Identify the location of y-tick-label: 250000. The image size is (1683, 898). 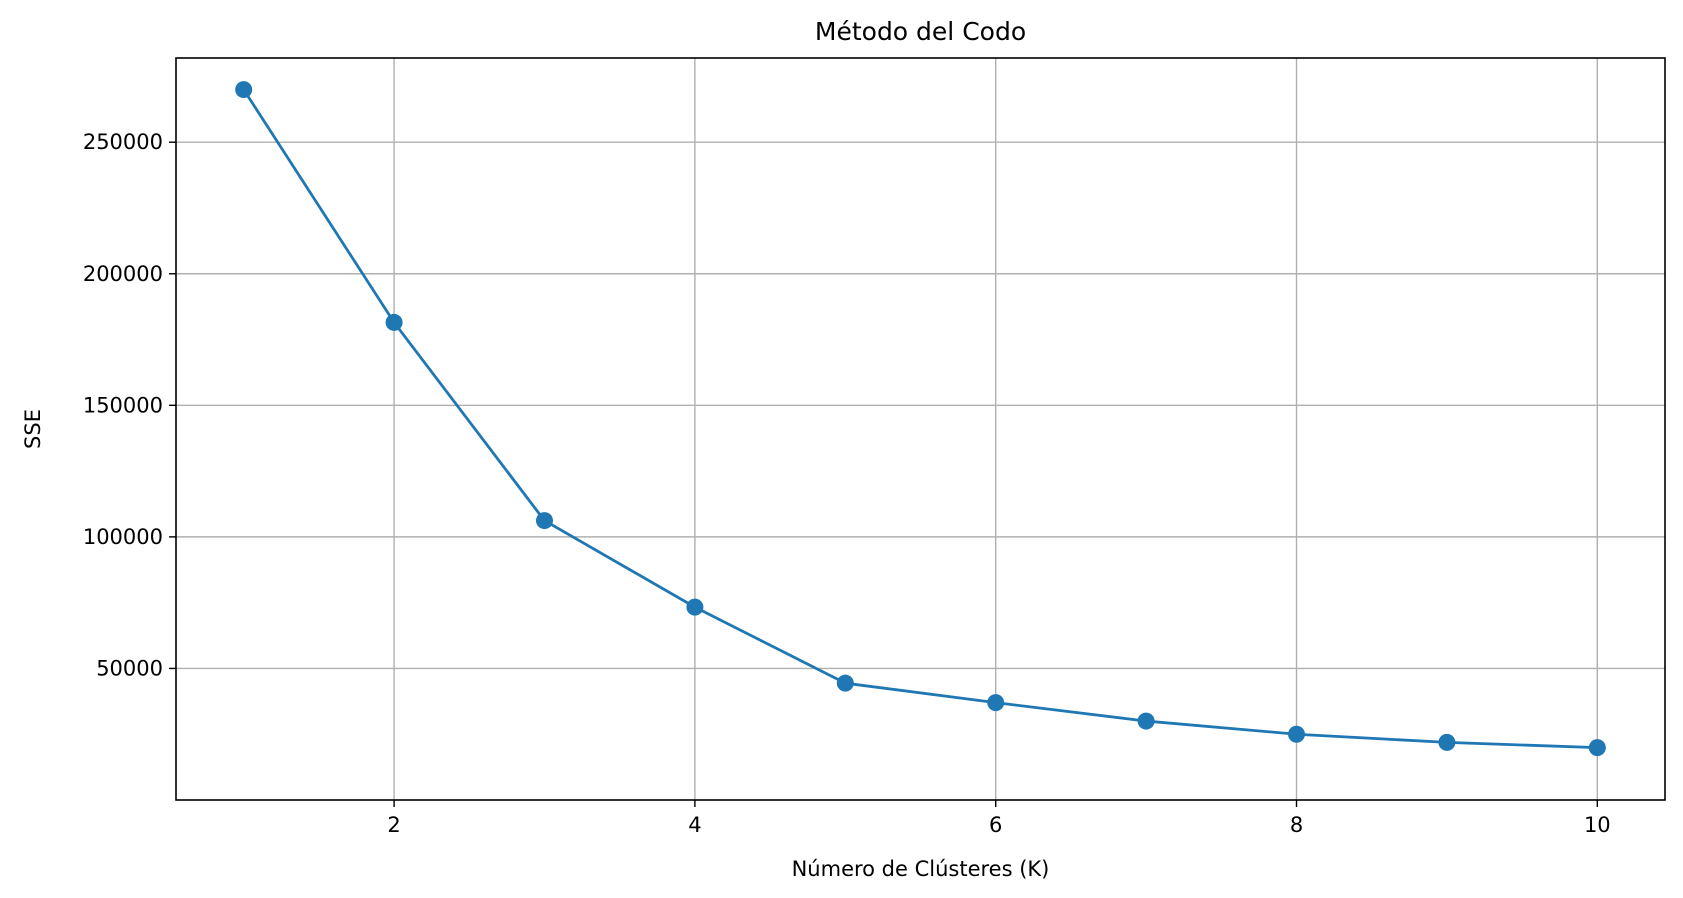
(123, 142).